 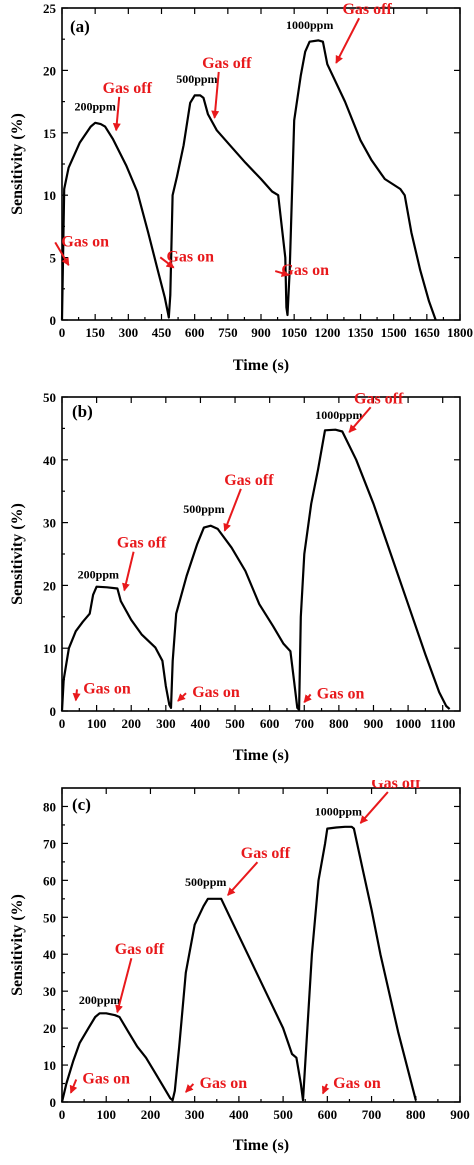 What do you see at coordinates (327, 332) in the screenshot?
I see `x-tick-label: 1200` at bounding box center [327, 332].